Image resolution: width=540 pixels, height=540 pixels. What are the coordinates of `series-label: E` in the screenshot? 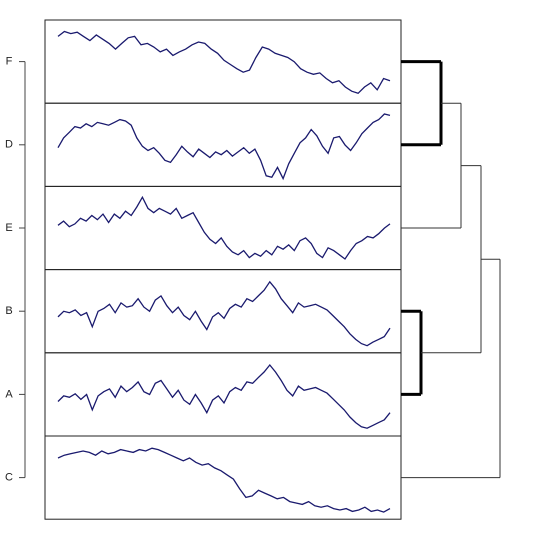 It's located at (8, 228).